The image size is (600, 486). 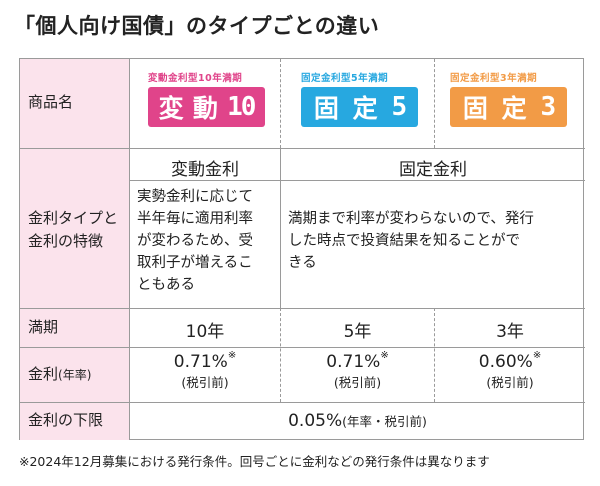 I want to click on product-badge-kotei5: 固 定 5, so click(x=359, y=107).